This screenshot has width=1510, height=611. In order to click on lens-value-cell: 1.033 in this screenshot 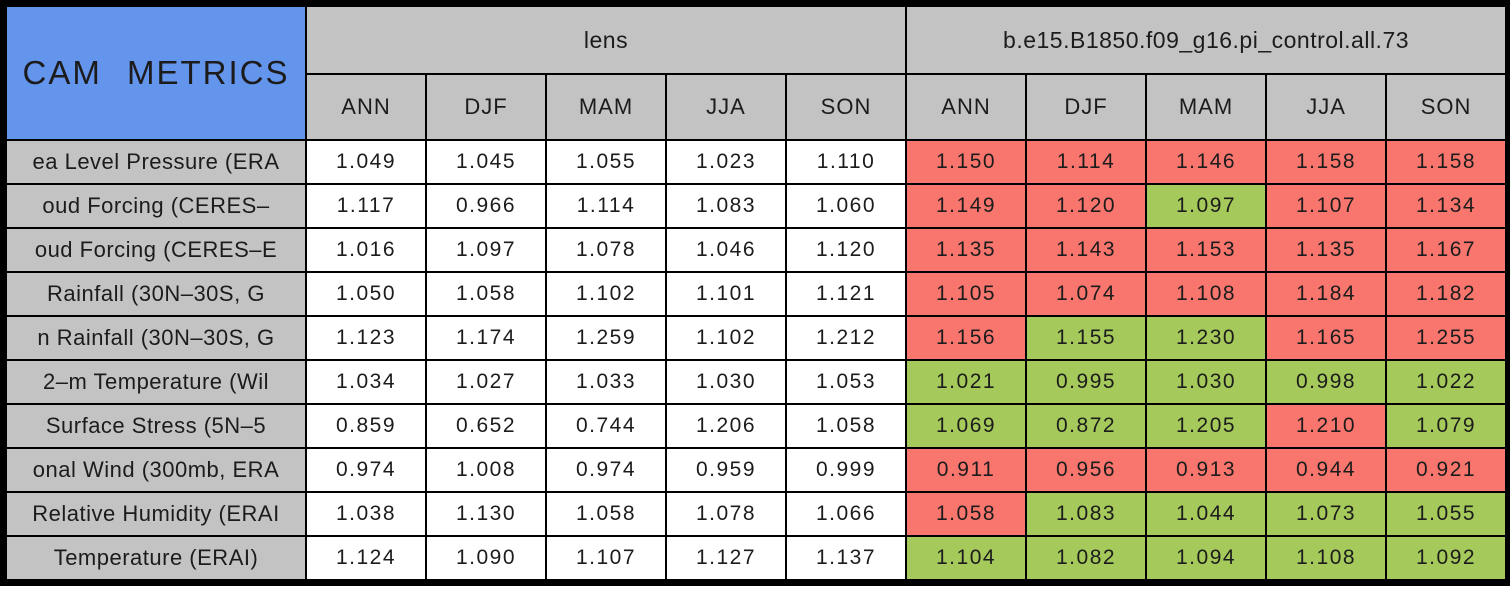, I will do `click(606, 382)`.